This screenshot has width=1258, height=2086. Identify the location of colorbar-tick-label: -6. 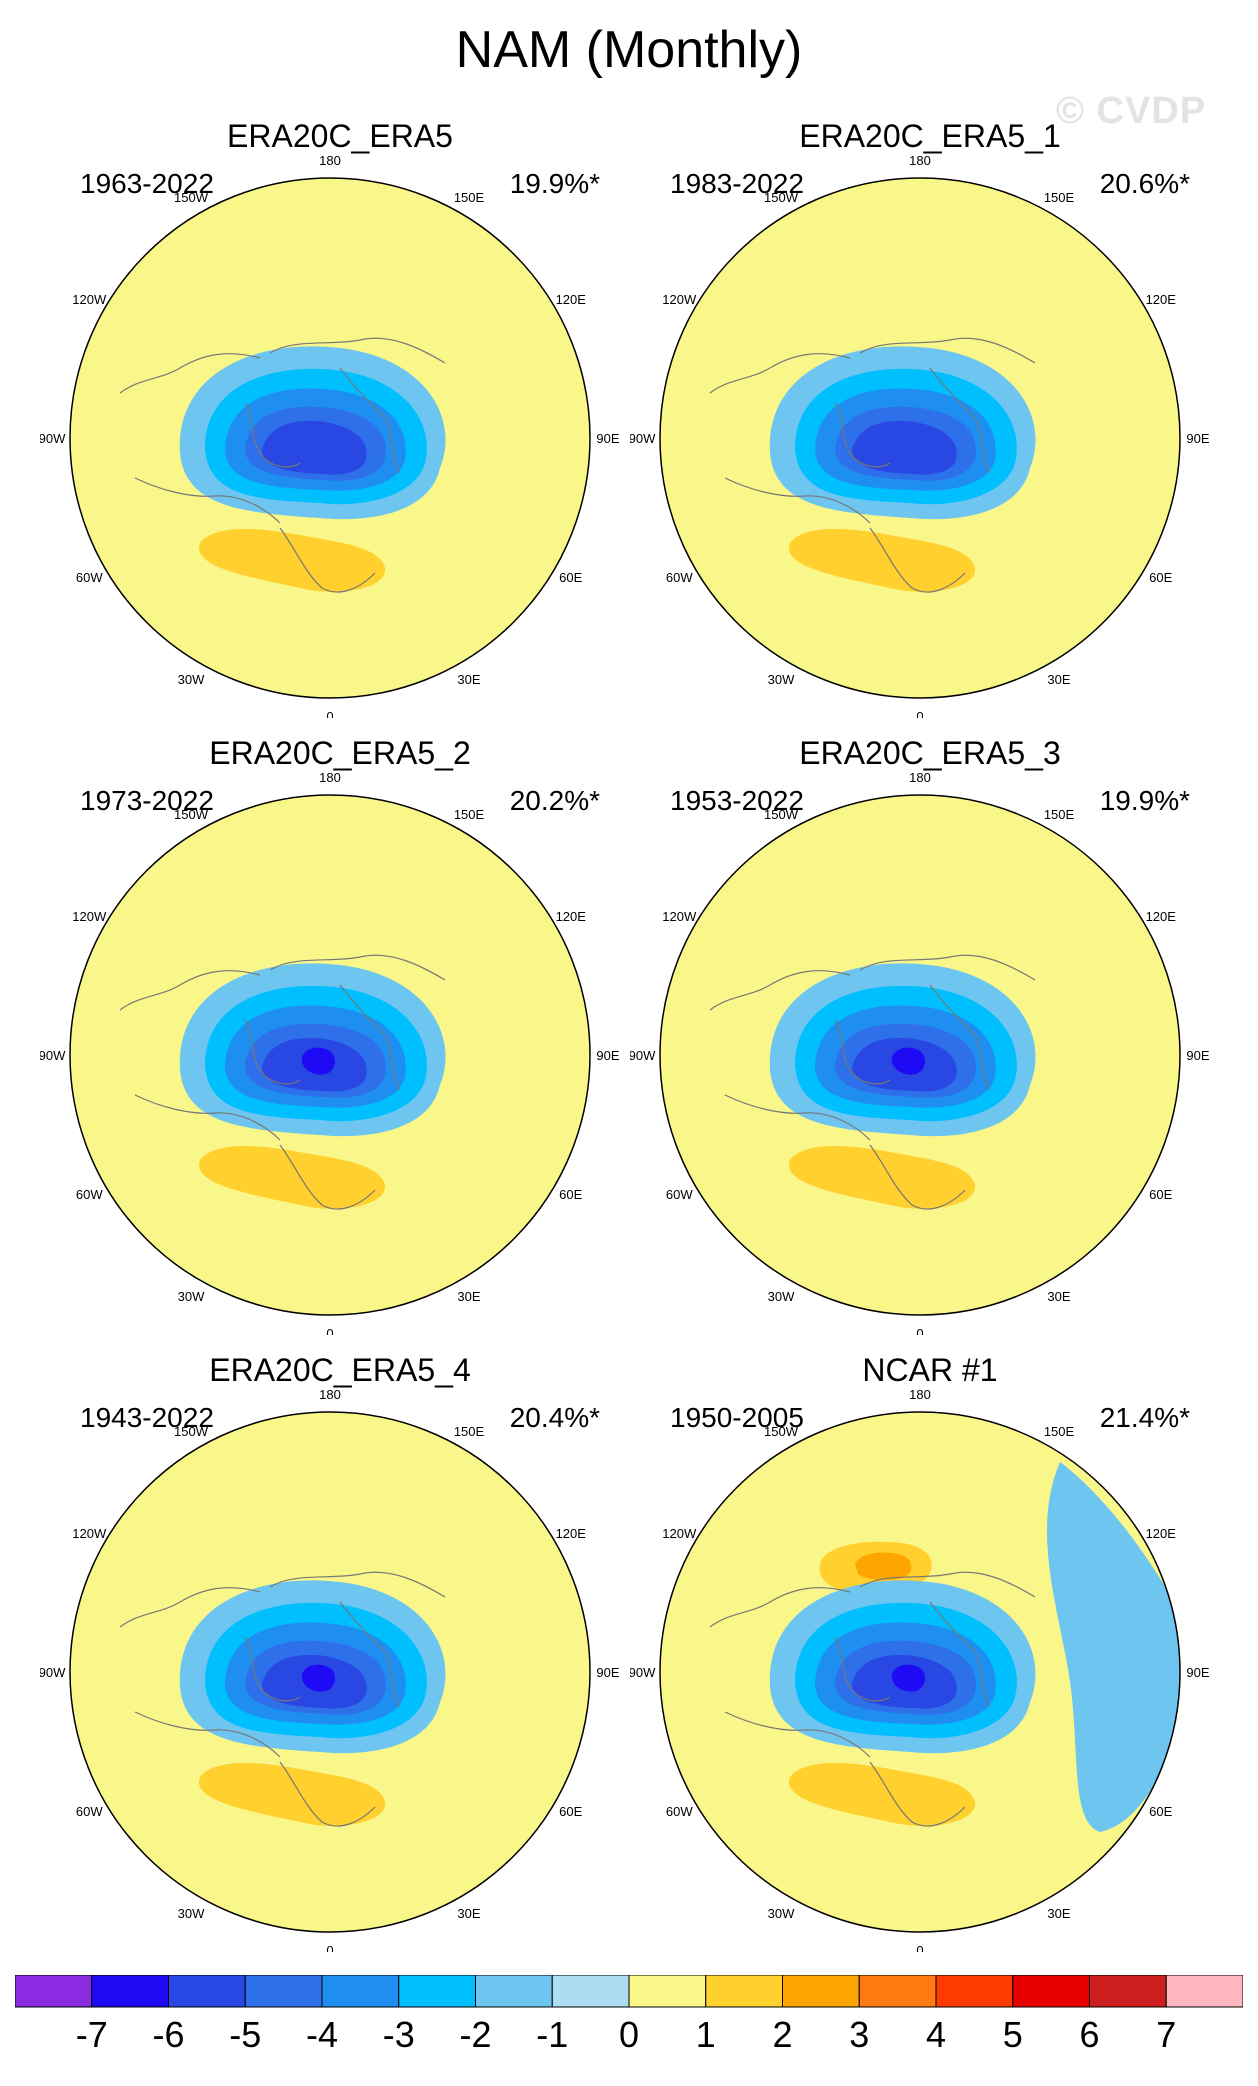
(168, 2034).